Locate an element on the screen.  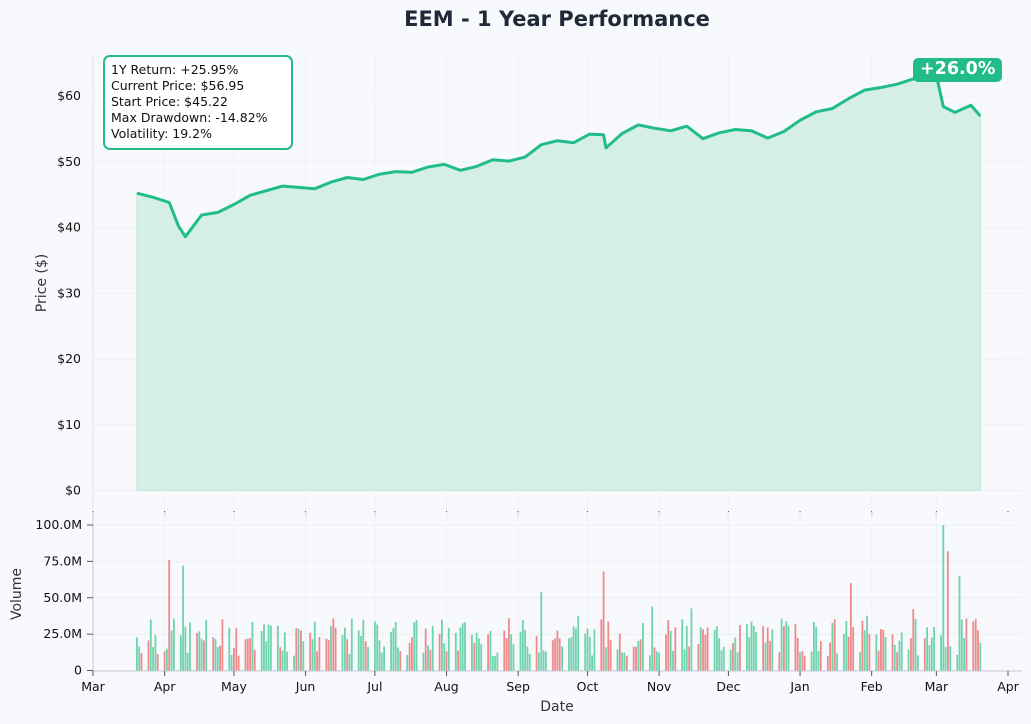
price-y-tick-label: $50 is located at coordinates (69, 161).